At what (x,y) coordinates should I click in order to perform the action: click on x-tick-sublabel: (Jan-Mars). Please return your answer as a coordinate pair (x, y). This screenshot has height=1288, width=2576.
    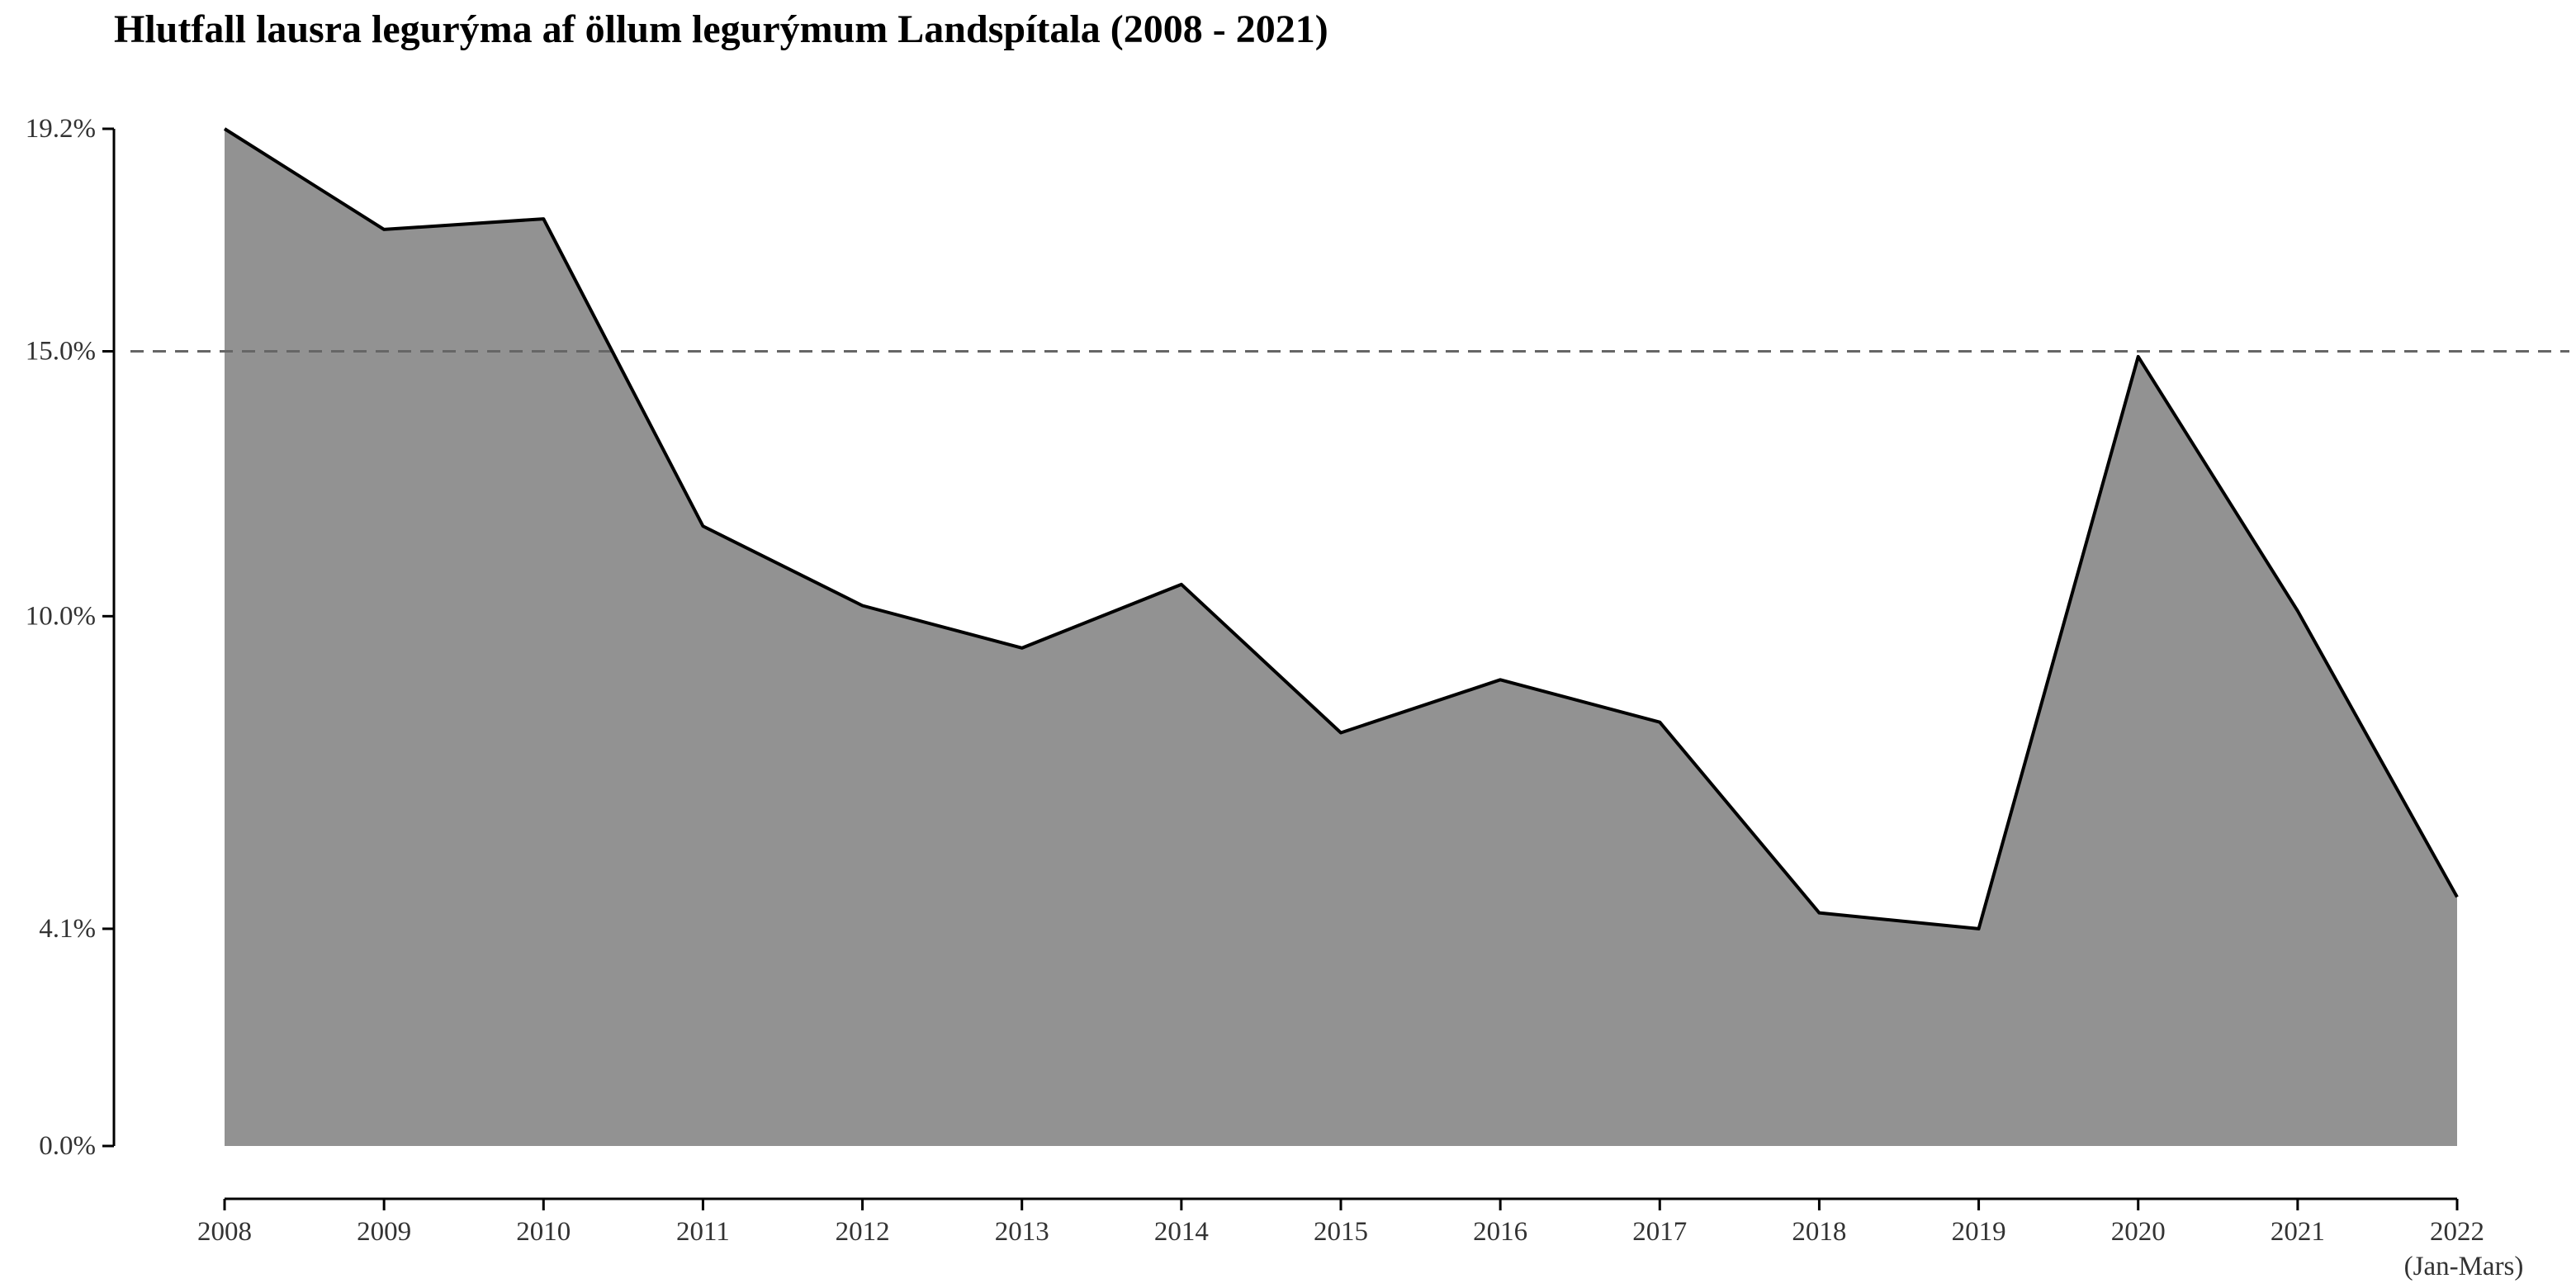
    Looking at the image, I should click on (2464, 1266).